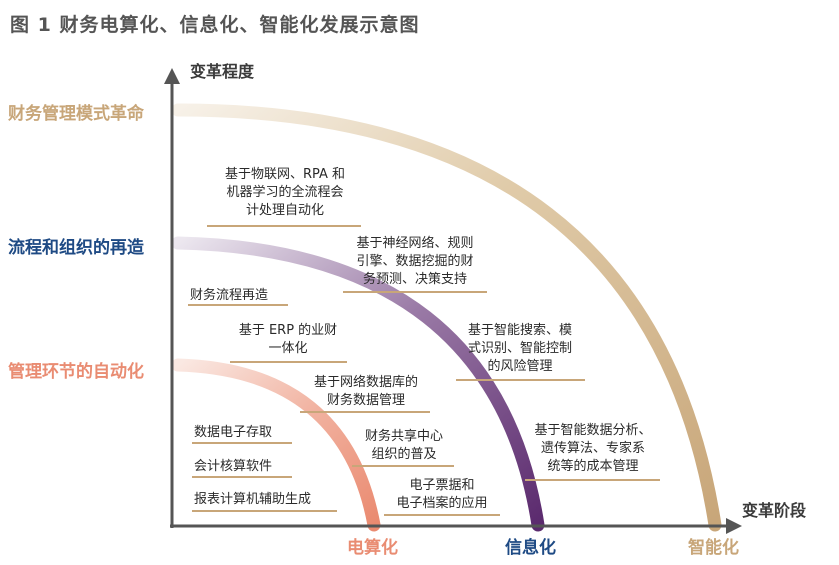 This screenshot has width=839, height=565. What do you see at coordinates (372, 548) in the screenshot?
I see `stage-electronic: 电算化` at bounding box center [372, 548].